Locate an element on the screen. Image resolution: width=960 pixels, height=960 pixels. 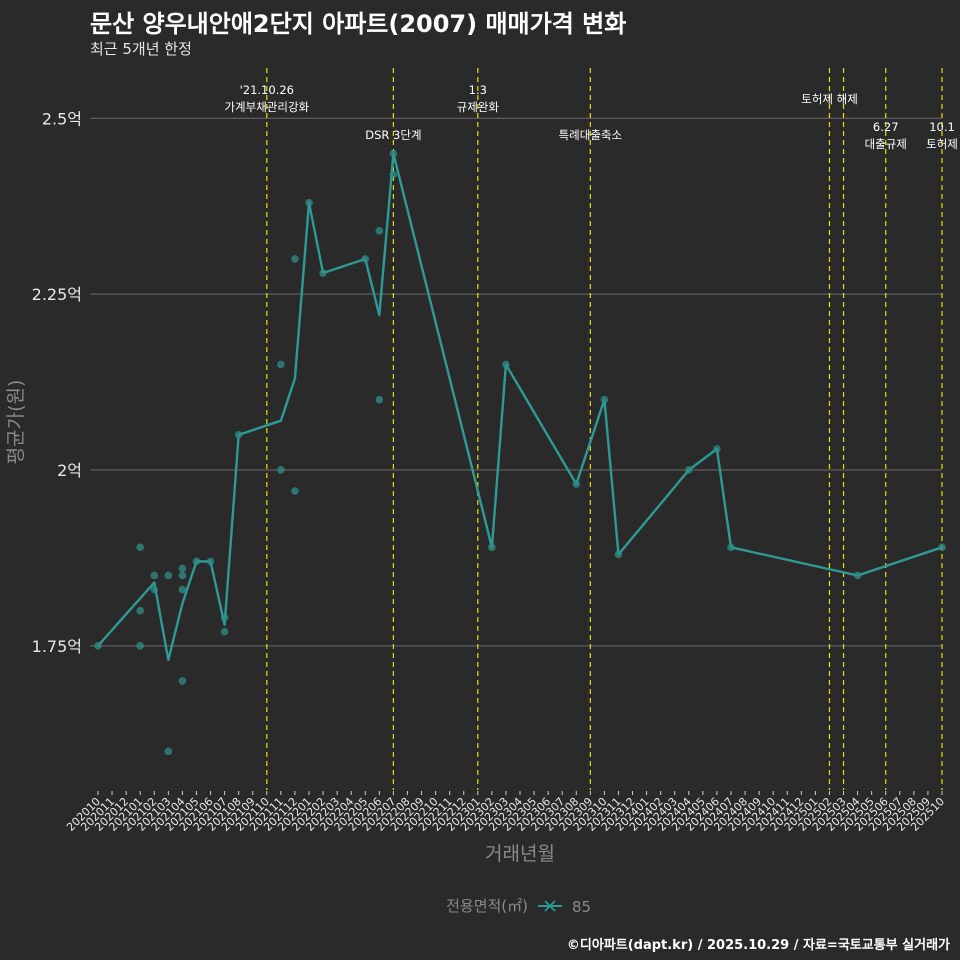
y-tick-label: 1.75억 is located at coordinates (57, 646).